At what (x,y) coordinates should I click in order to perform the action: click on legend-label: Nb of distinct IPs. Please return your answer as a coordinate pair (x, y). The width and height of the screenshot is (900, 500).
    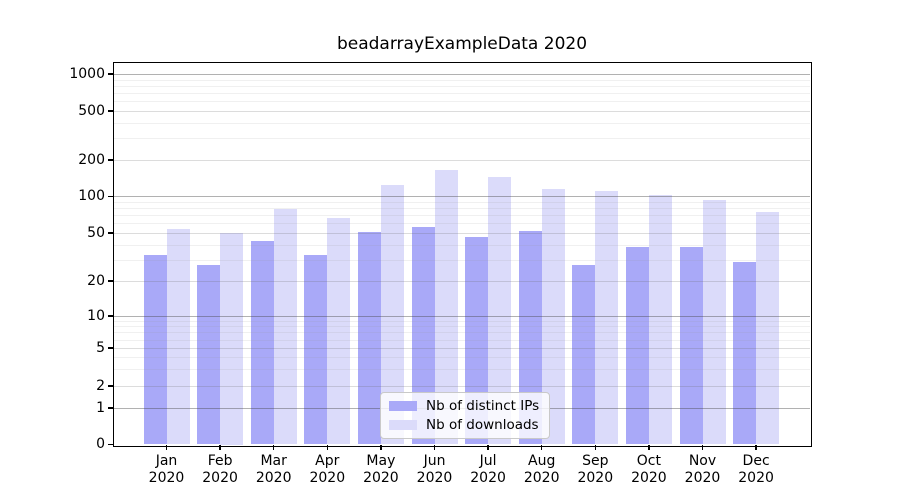
    Looking at the image, I should click on (483, 406).